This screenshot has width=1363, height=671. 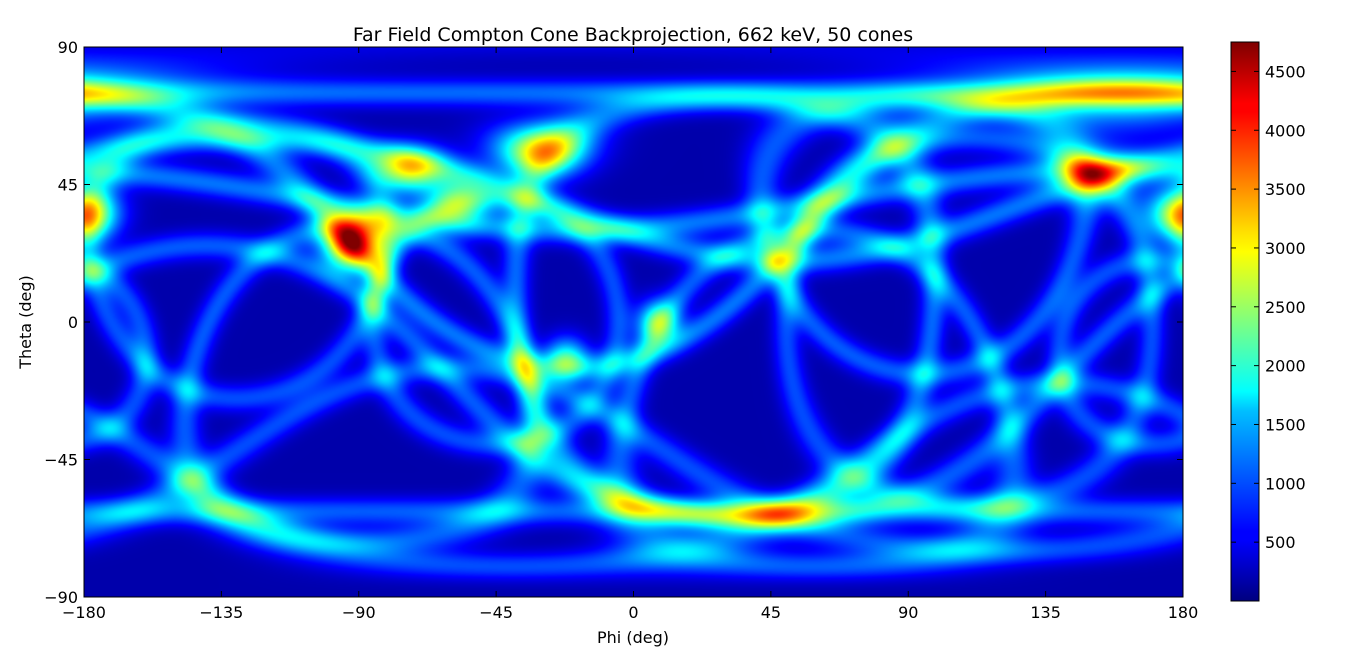 I want to click on x-tick-label: −45, so click(x=496, y=612).